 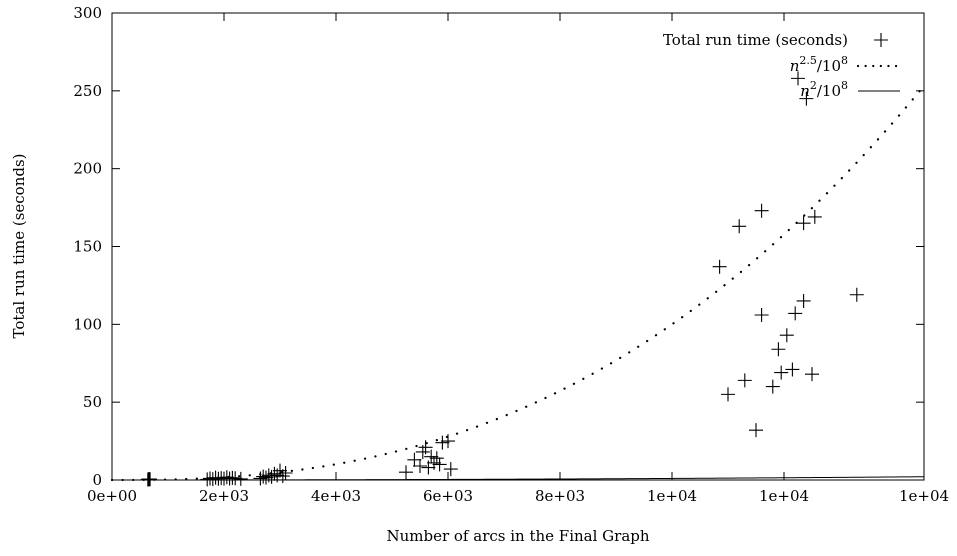 I want to click on x-tick-label: 4e+03, so click(x=336, y=496).